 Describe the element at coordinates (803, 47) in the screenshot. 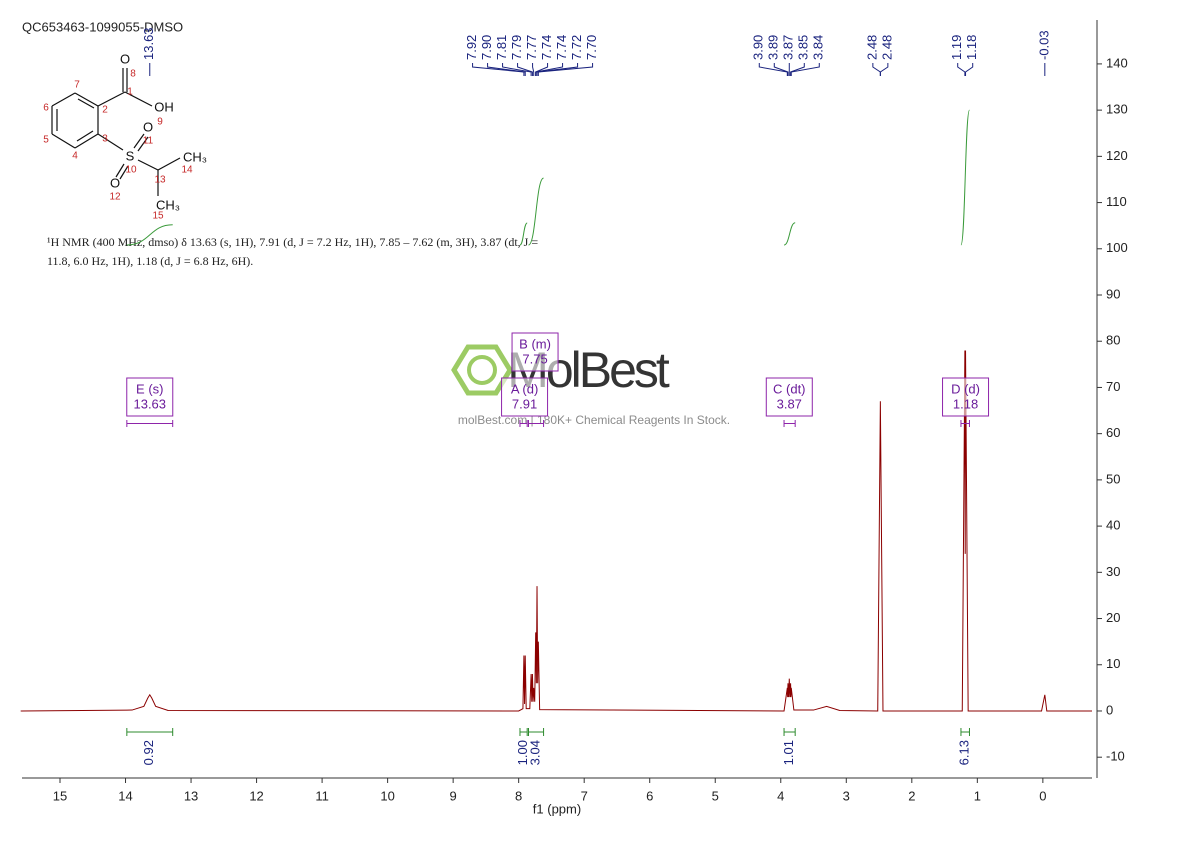

I see `peak-label: 3.85` at that location.